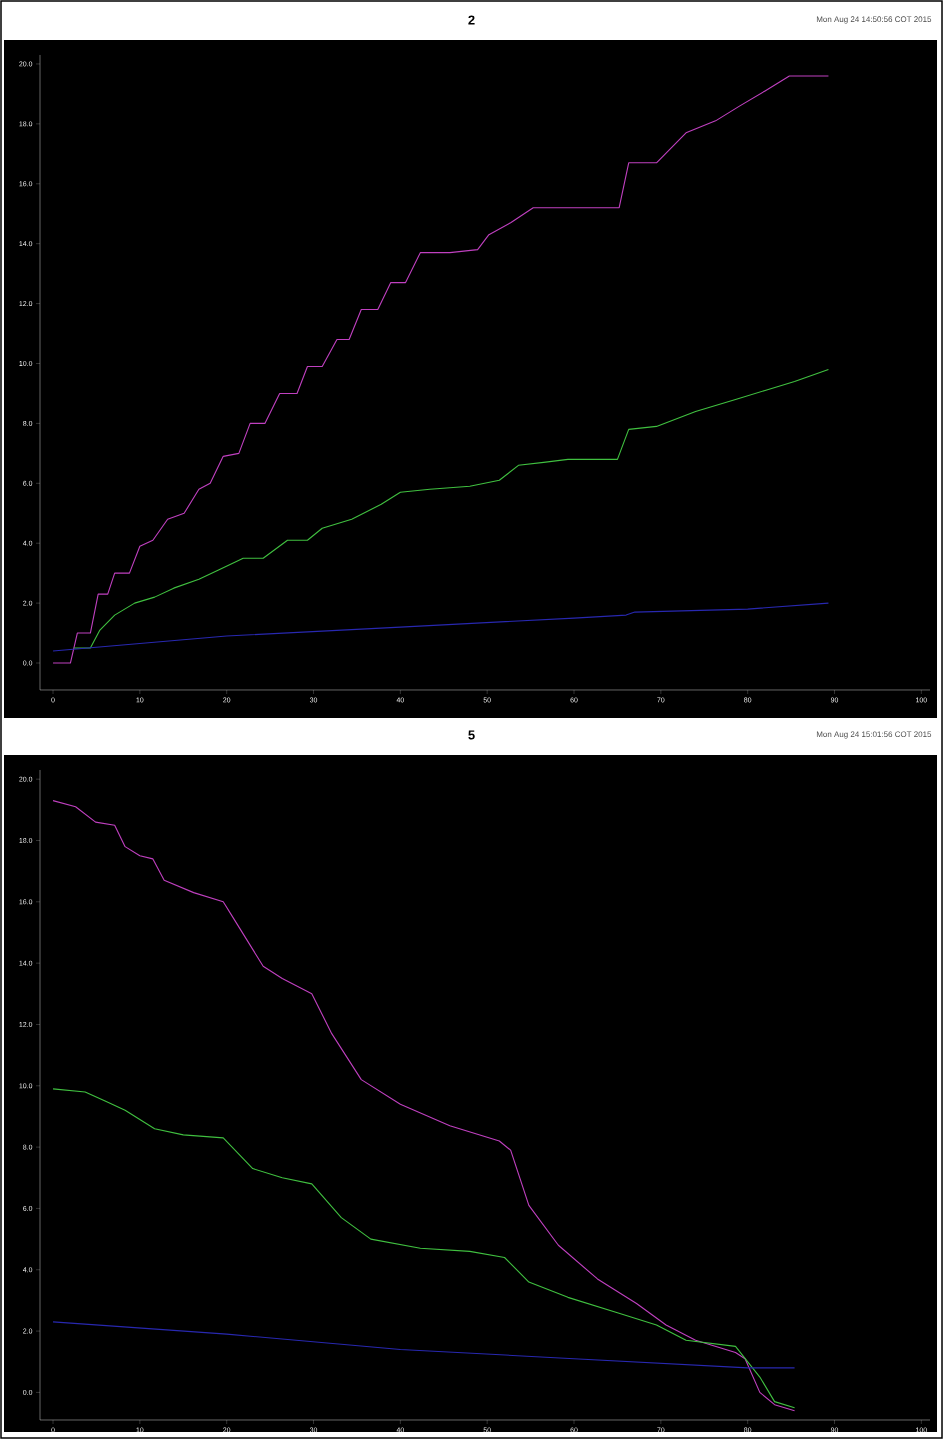  What do you see at coordinates (471, 735) in the screenshot?
I see `chart-title: 5` at bounding box center [471, 735].